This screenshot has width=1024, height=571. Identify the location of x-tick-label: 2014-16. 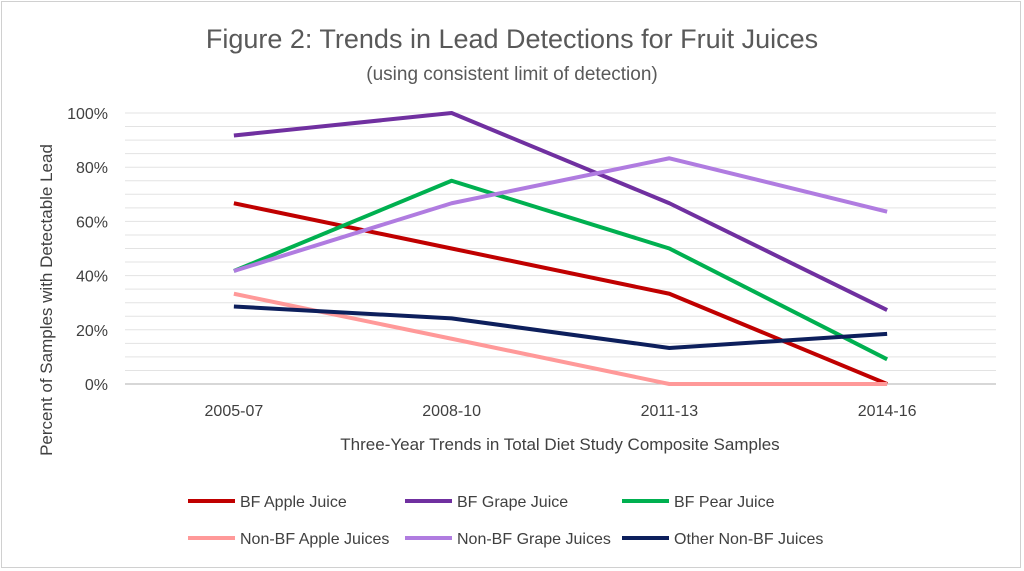
(887, 411).